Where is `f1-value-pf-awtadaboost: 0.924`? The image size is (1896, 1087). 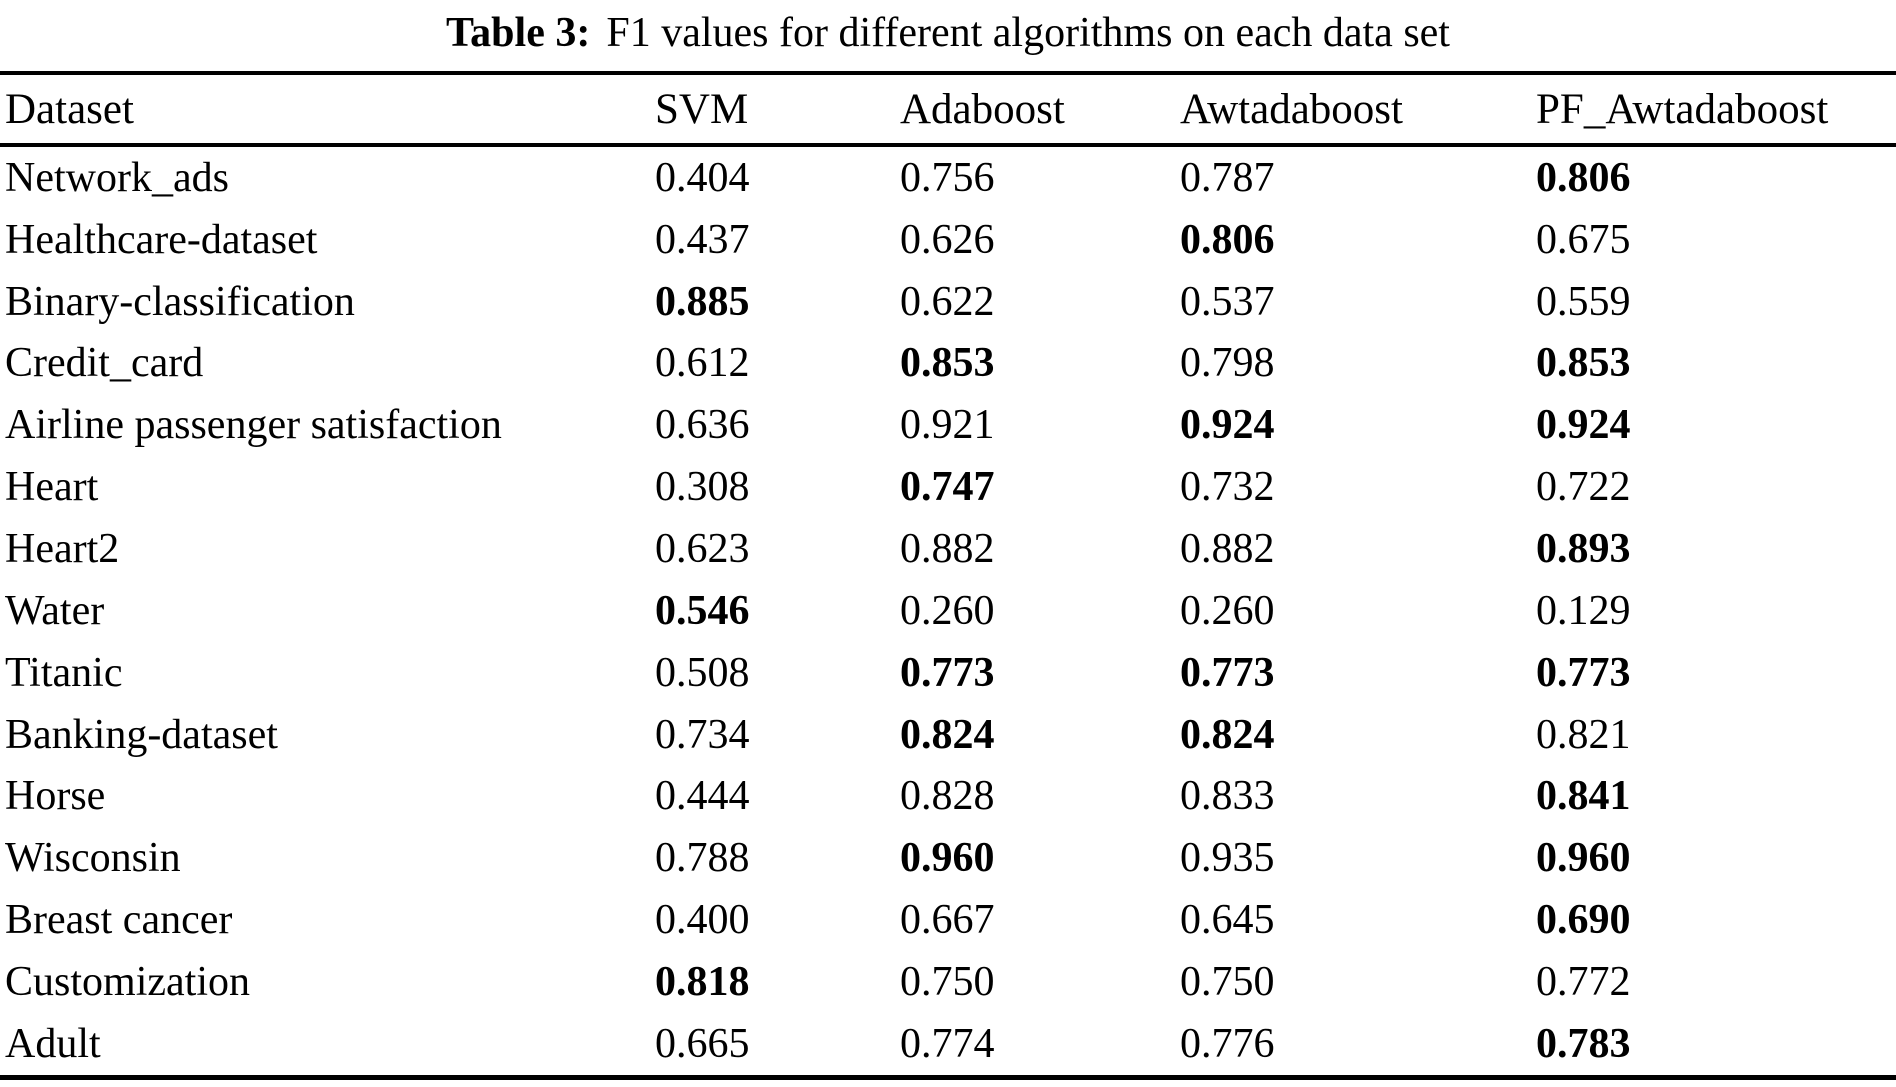 f1-value-pf-awtadaboost: 0.924 is located at coordinates (1583, 425).